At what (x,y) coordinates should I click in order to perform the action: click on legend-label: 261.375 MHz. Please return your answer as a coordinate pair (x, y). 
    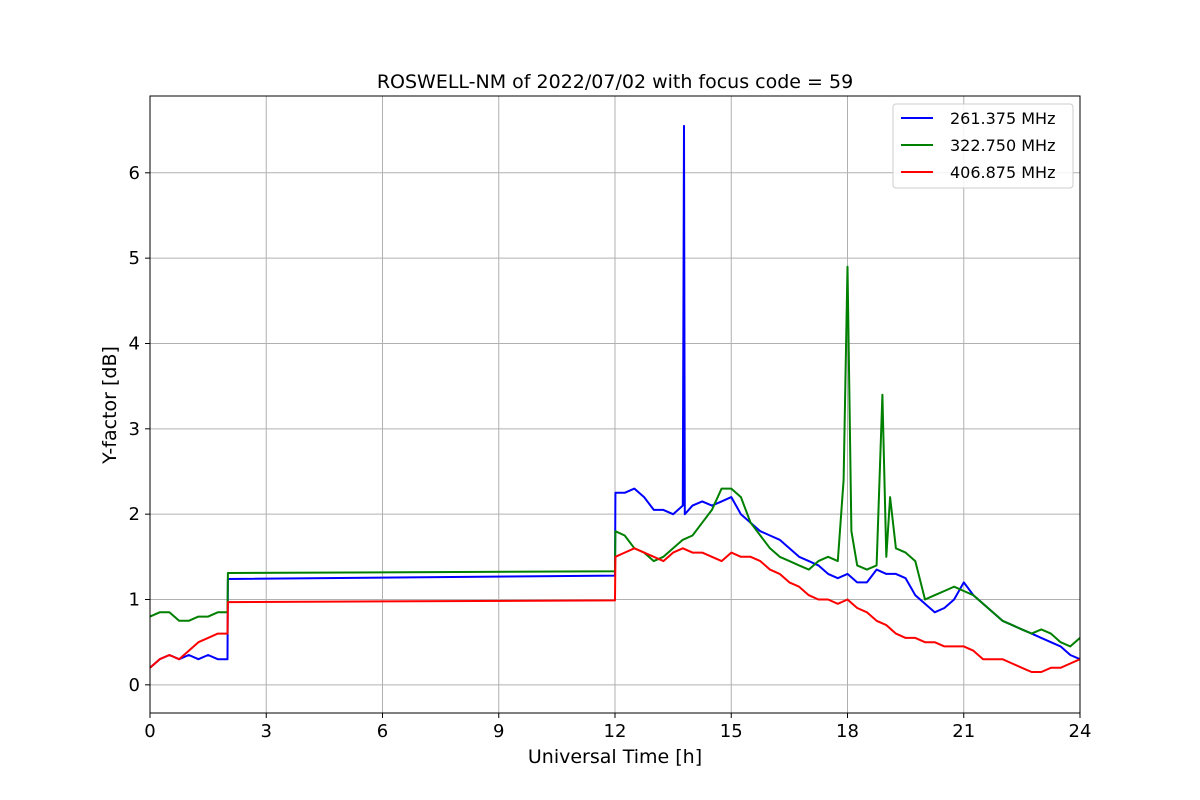
    Looking at the image, I should click on (1002, 118).